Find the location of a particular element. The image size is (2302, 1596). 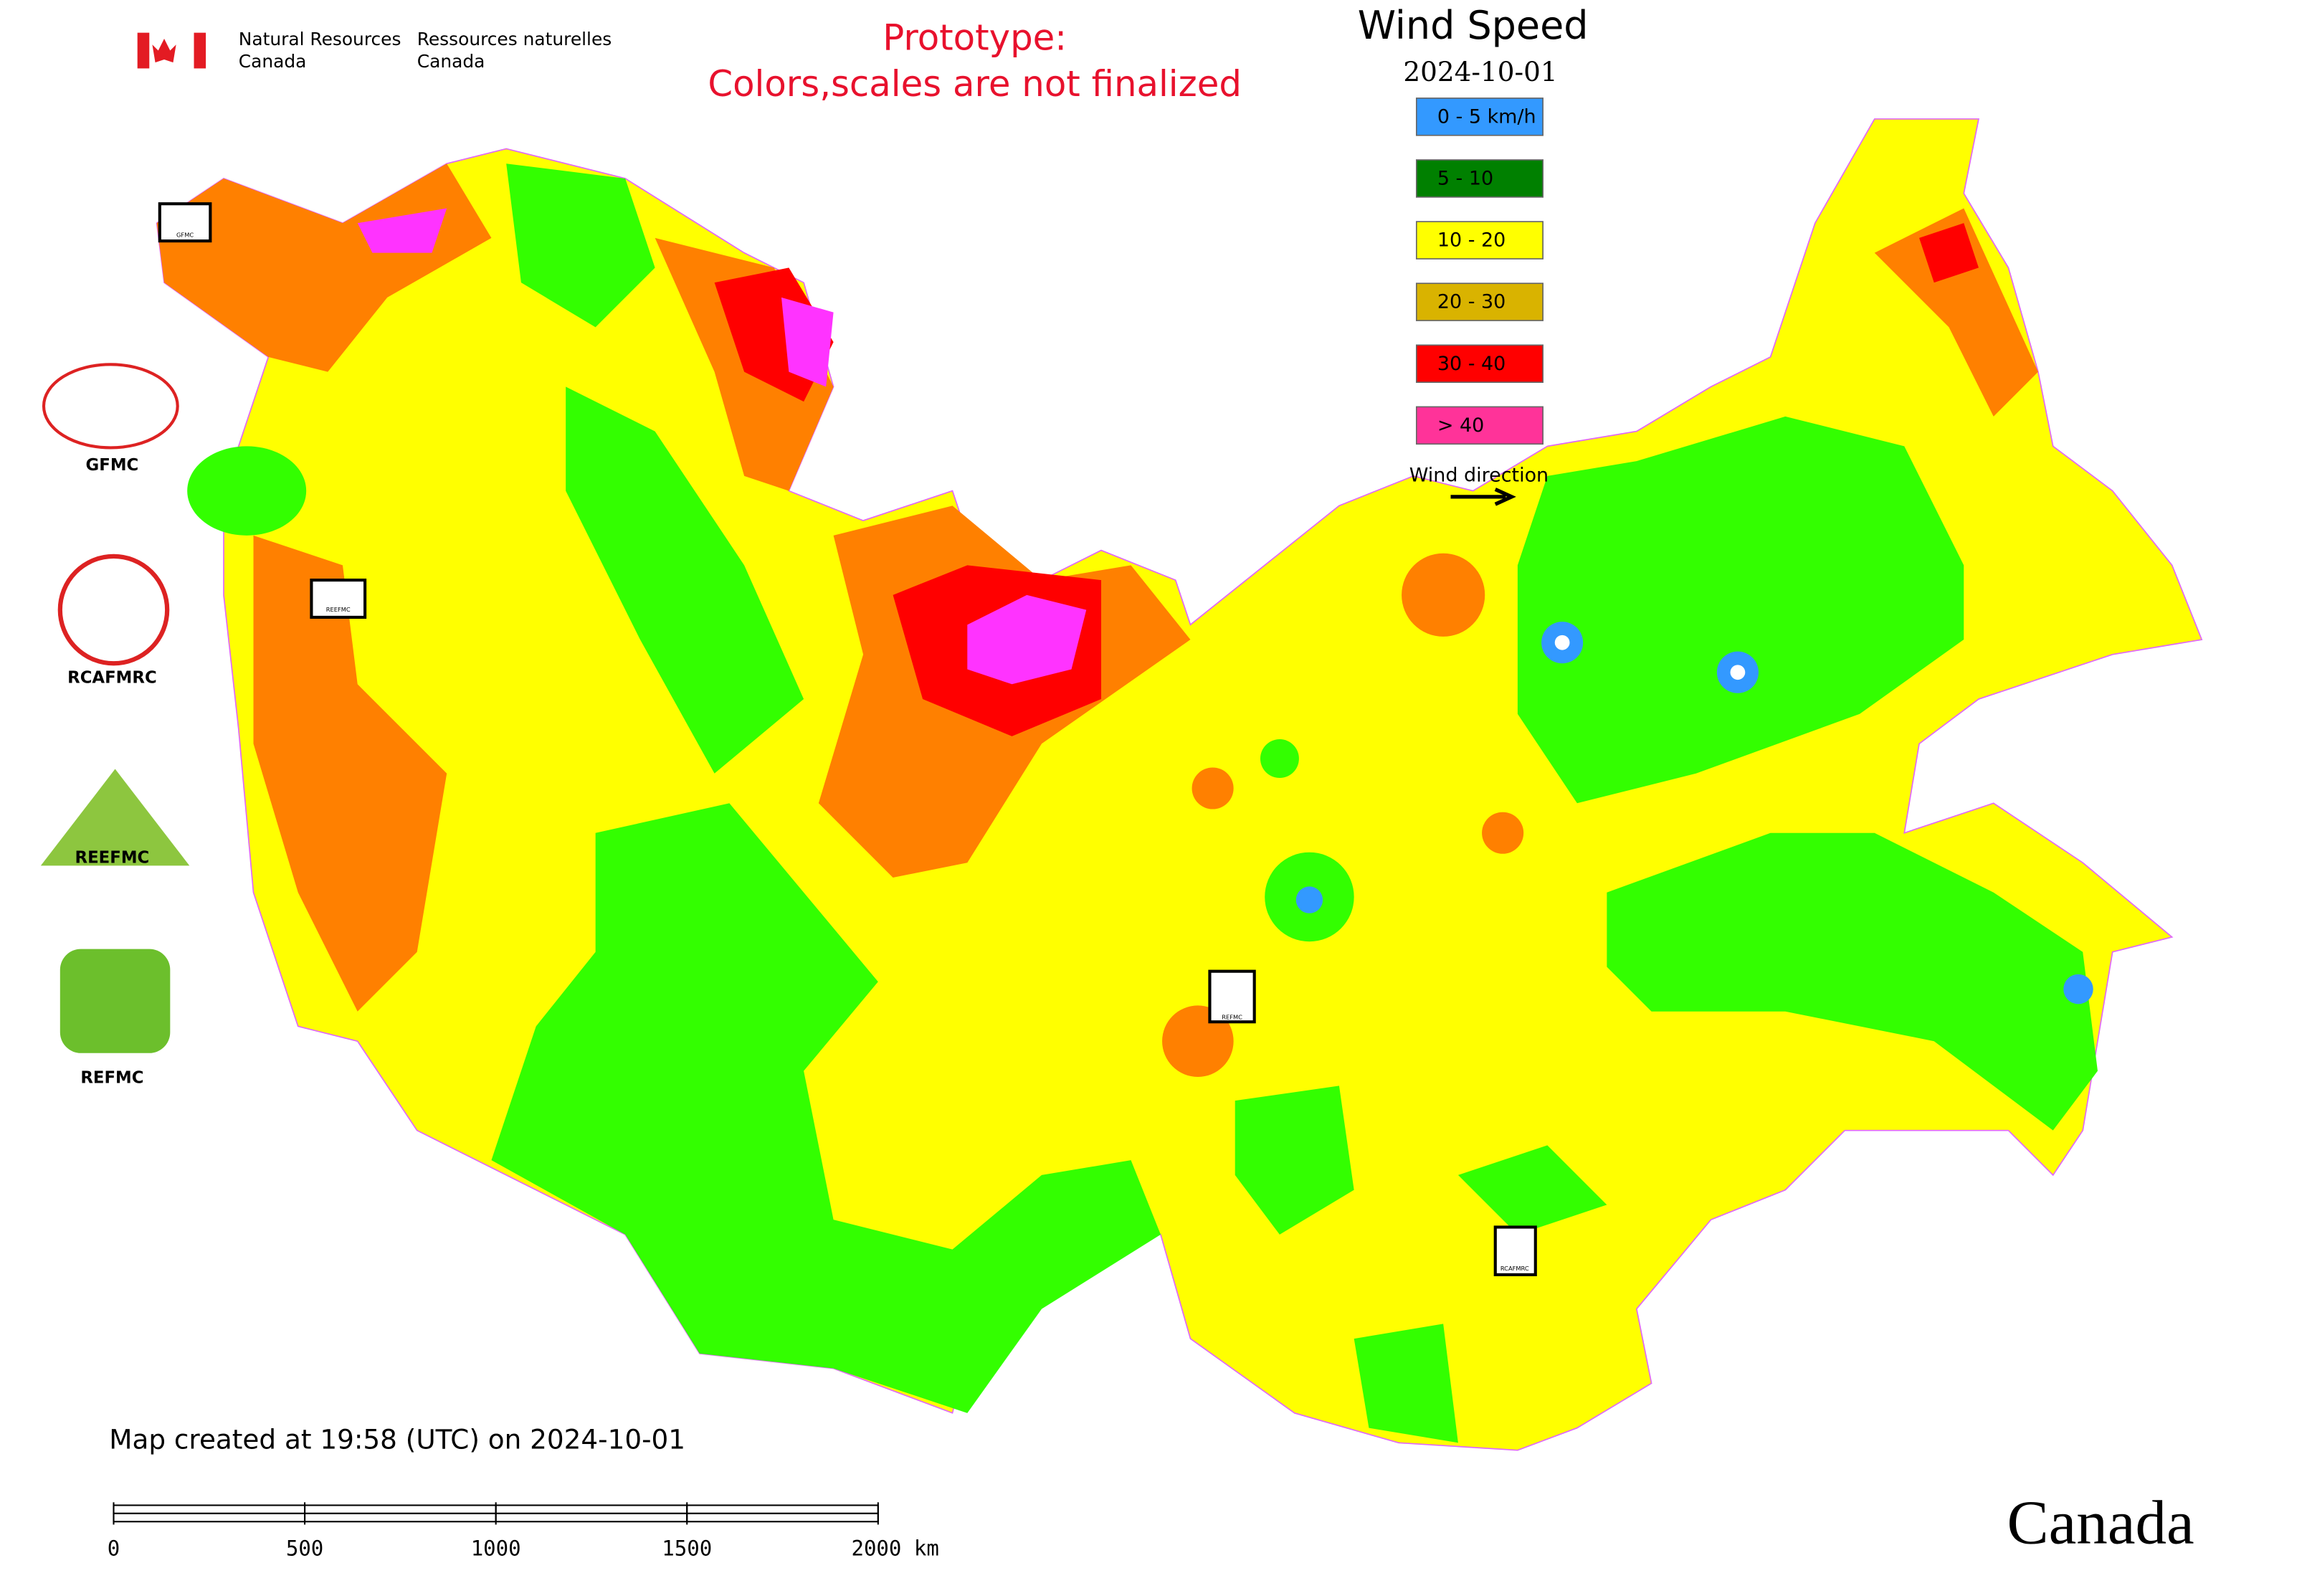

flag-right is located at coordinates (200, 50).